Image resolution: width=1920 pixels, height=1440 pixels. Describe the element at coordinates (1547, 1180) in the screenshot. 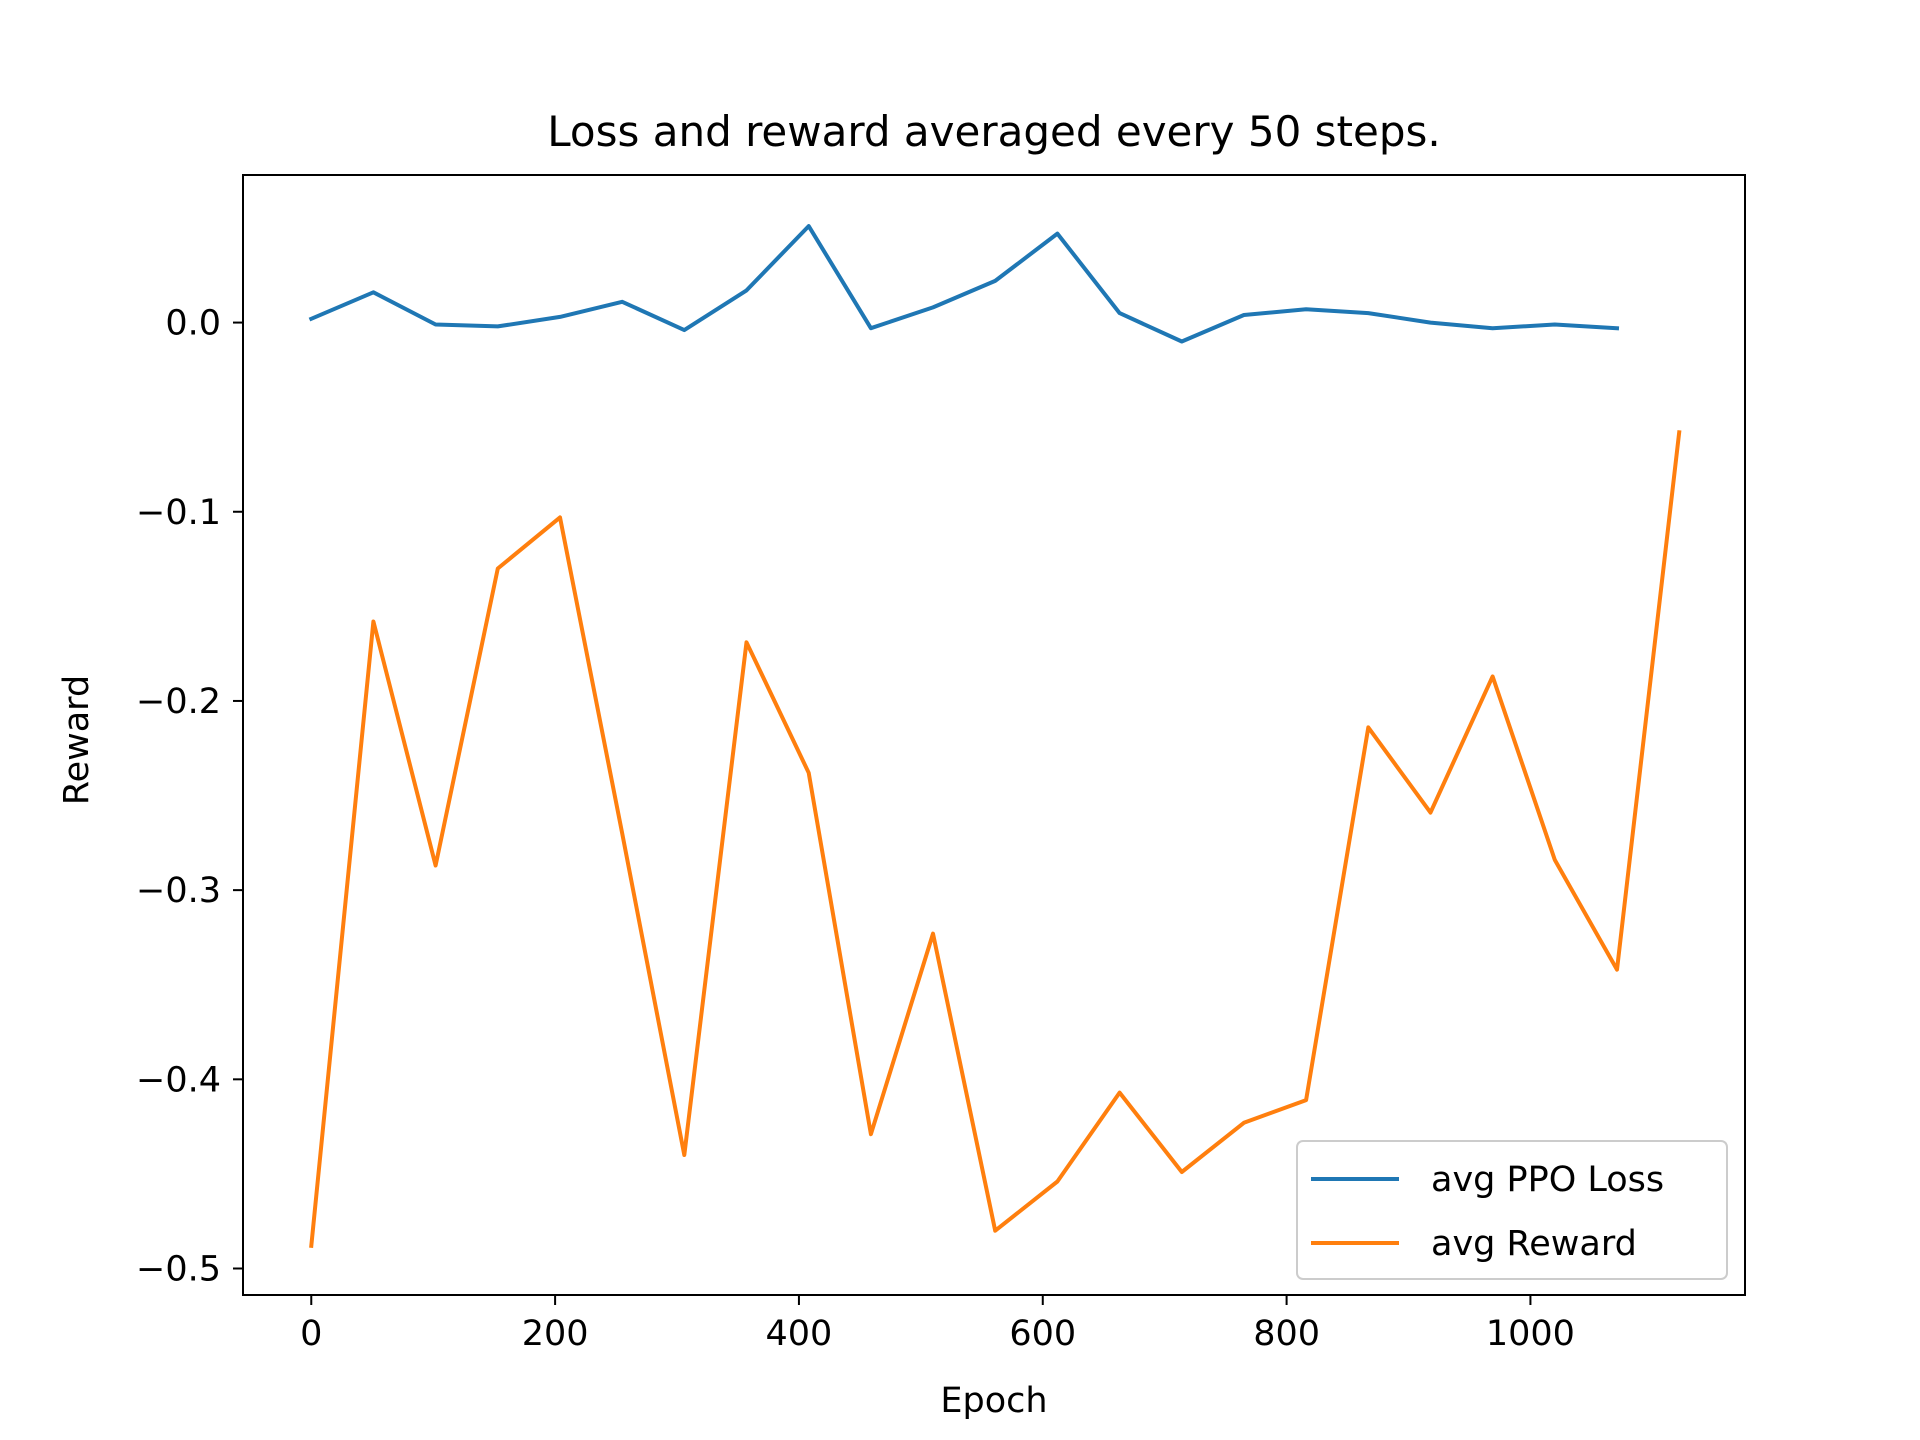

I see `legend-label: avg PPO Loss` at that location.